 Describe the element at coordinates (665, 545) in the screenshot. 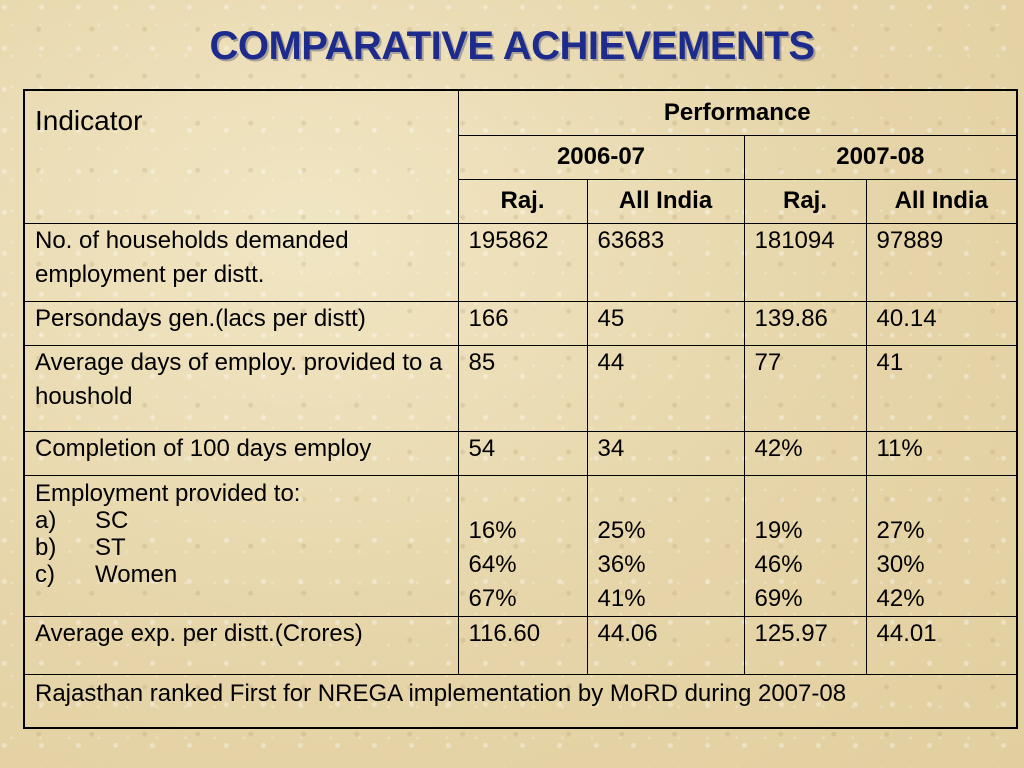

I see `table-cell: 25% 36% 41%` at that location.